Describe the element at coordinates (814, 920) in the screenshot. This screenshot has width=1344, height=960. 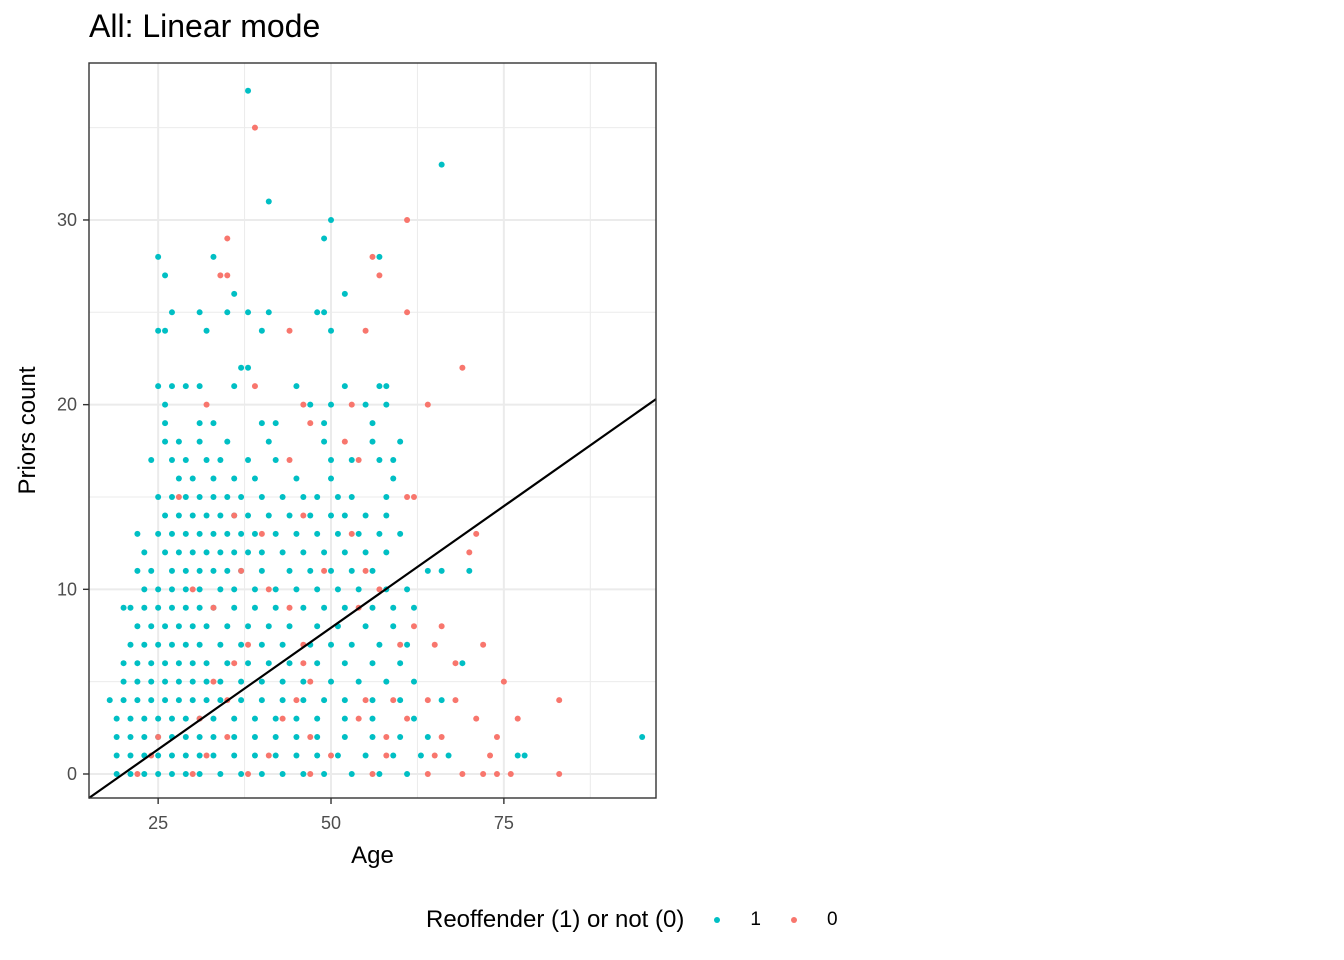
I see `legend-entry-0: 0` at that location.